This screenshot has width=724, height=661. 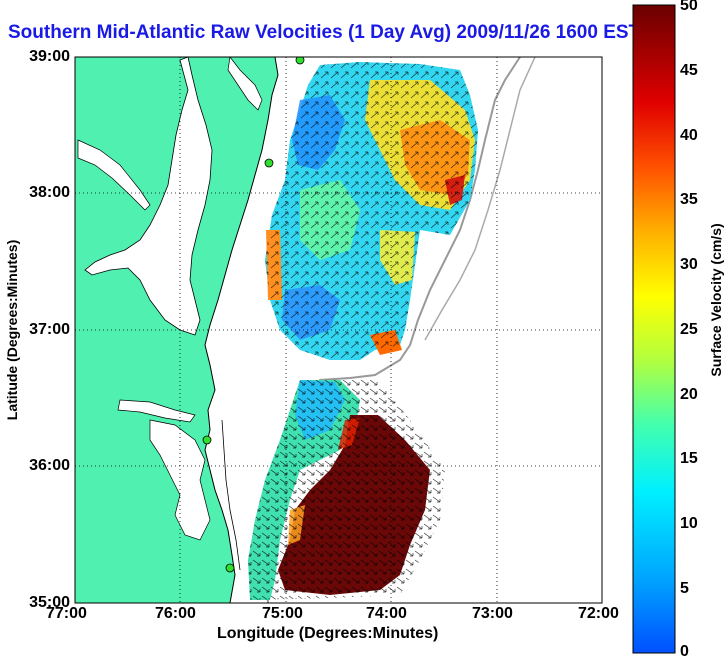 What do you see at coordinates (346, 490) in the screenshot?
I see `velocity-vectors-south` at bounding box center [346, 490].